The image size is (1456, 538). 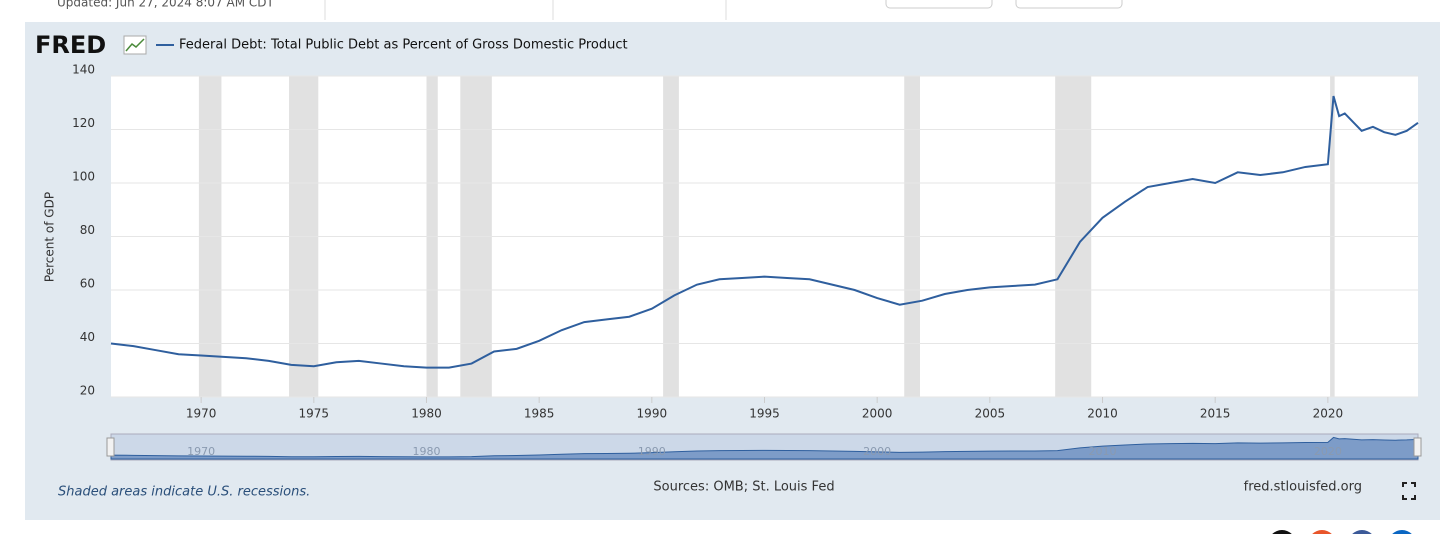 I want to click on navigator-area, so click(x=764, y=448).